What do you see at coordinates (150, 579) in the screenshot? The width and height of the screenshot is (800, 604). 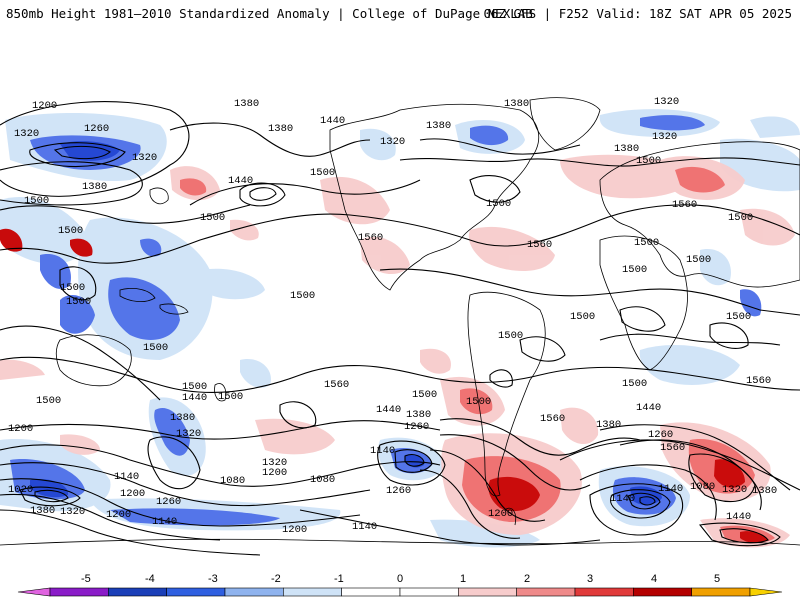 I see `colorbar-tick: -4` at bounding box center [150, 579].